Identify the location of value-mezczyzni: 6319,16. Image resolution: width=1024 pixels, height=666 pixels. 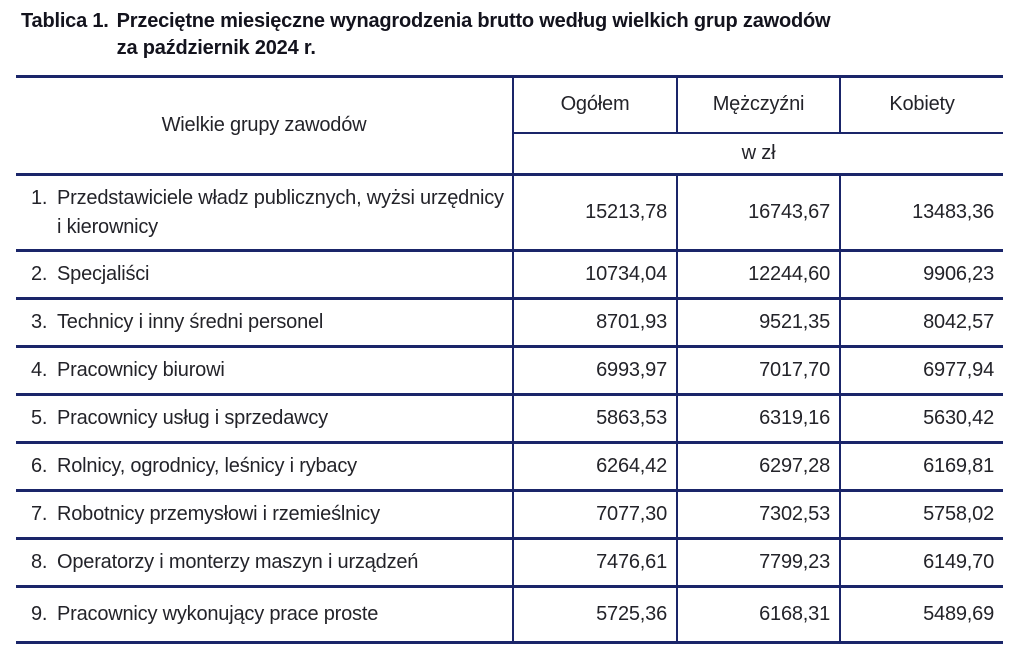
(758, 419).